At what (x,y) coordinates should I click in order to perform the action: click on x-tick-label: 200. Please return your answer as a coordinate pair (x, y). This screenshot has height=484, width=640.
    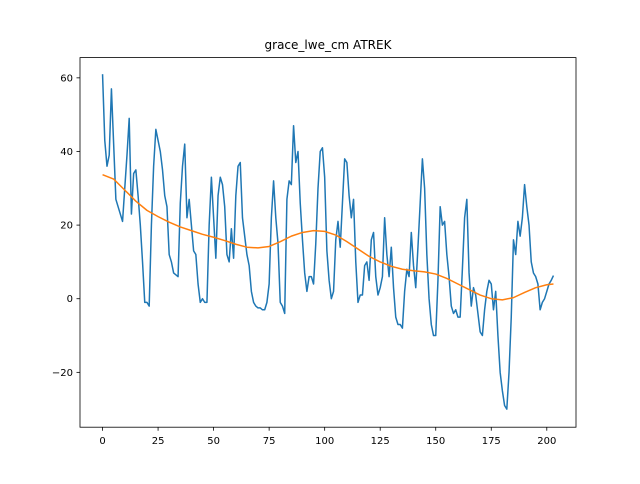
    Looking at the image, I should click on (546, 441).